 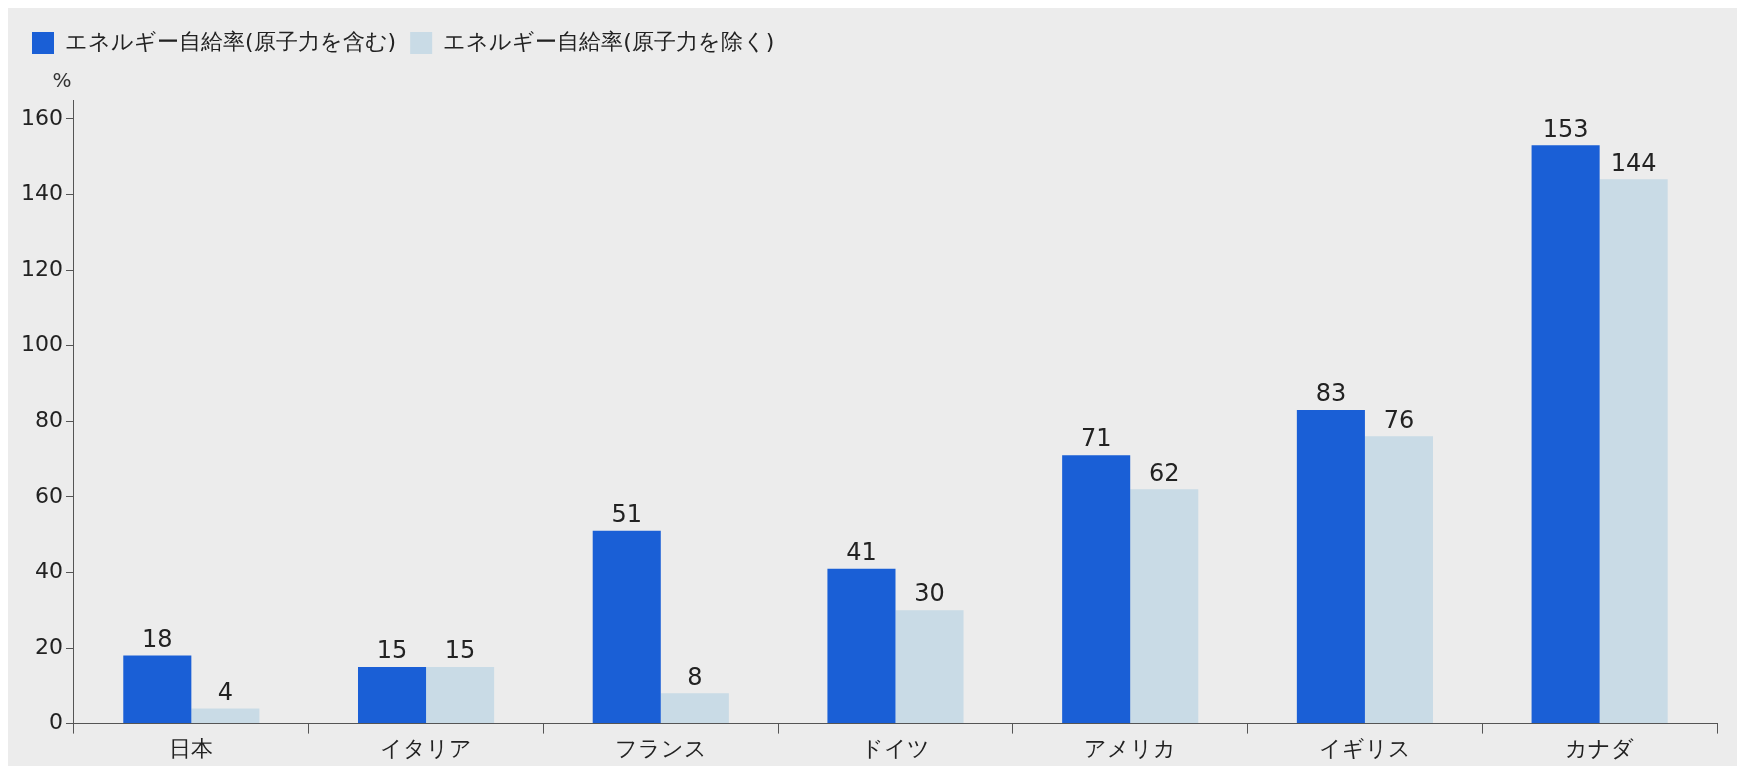 I want to click on y-axis-title: %, so click(x=62, y=80).